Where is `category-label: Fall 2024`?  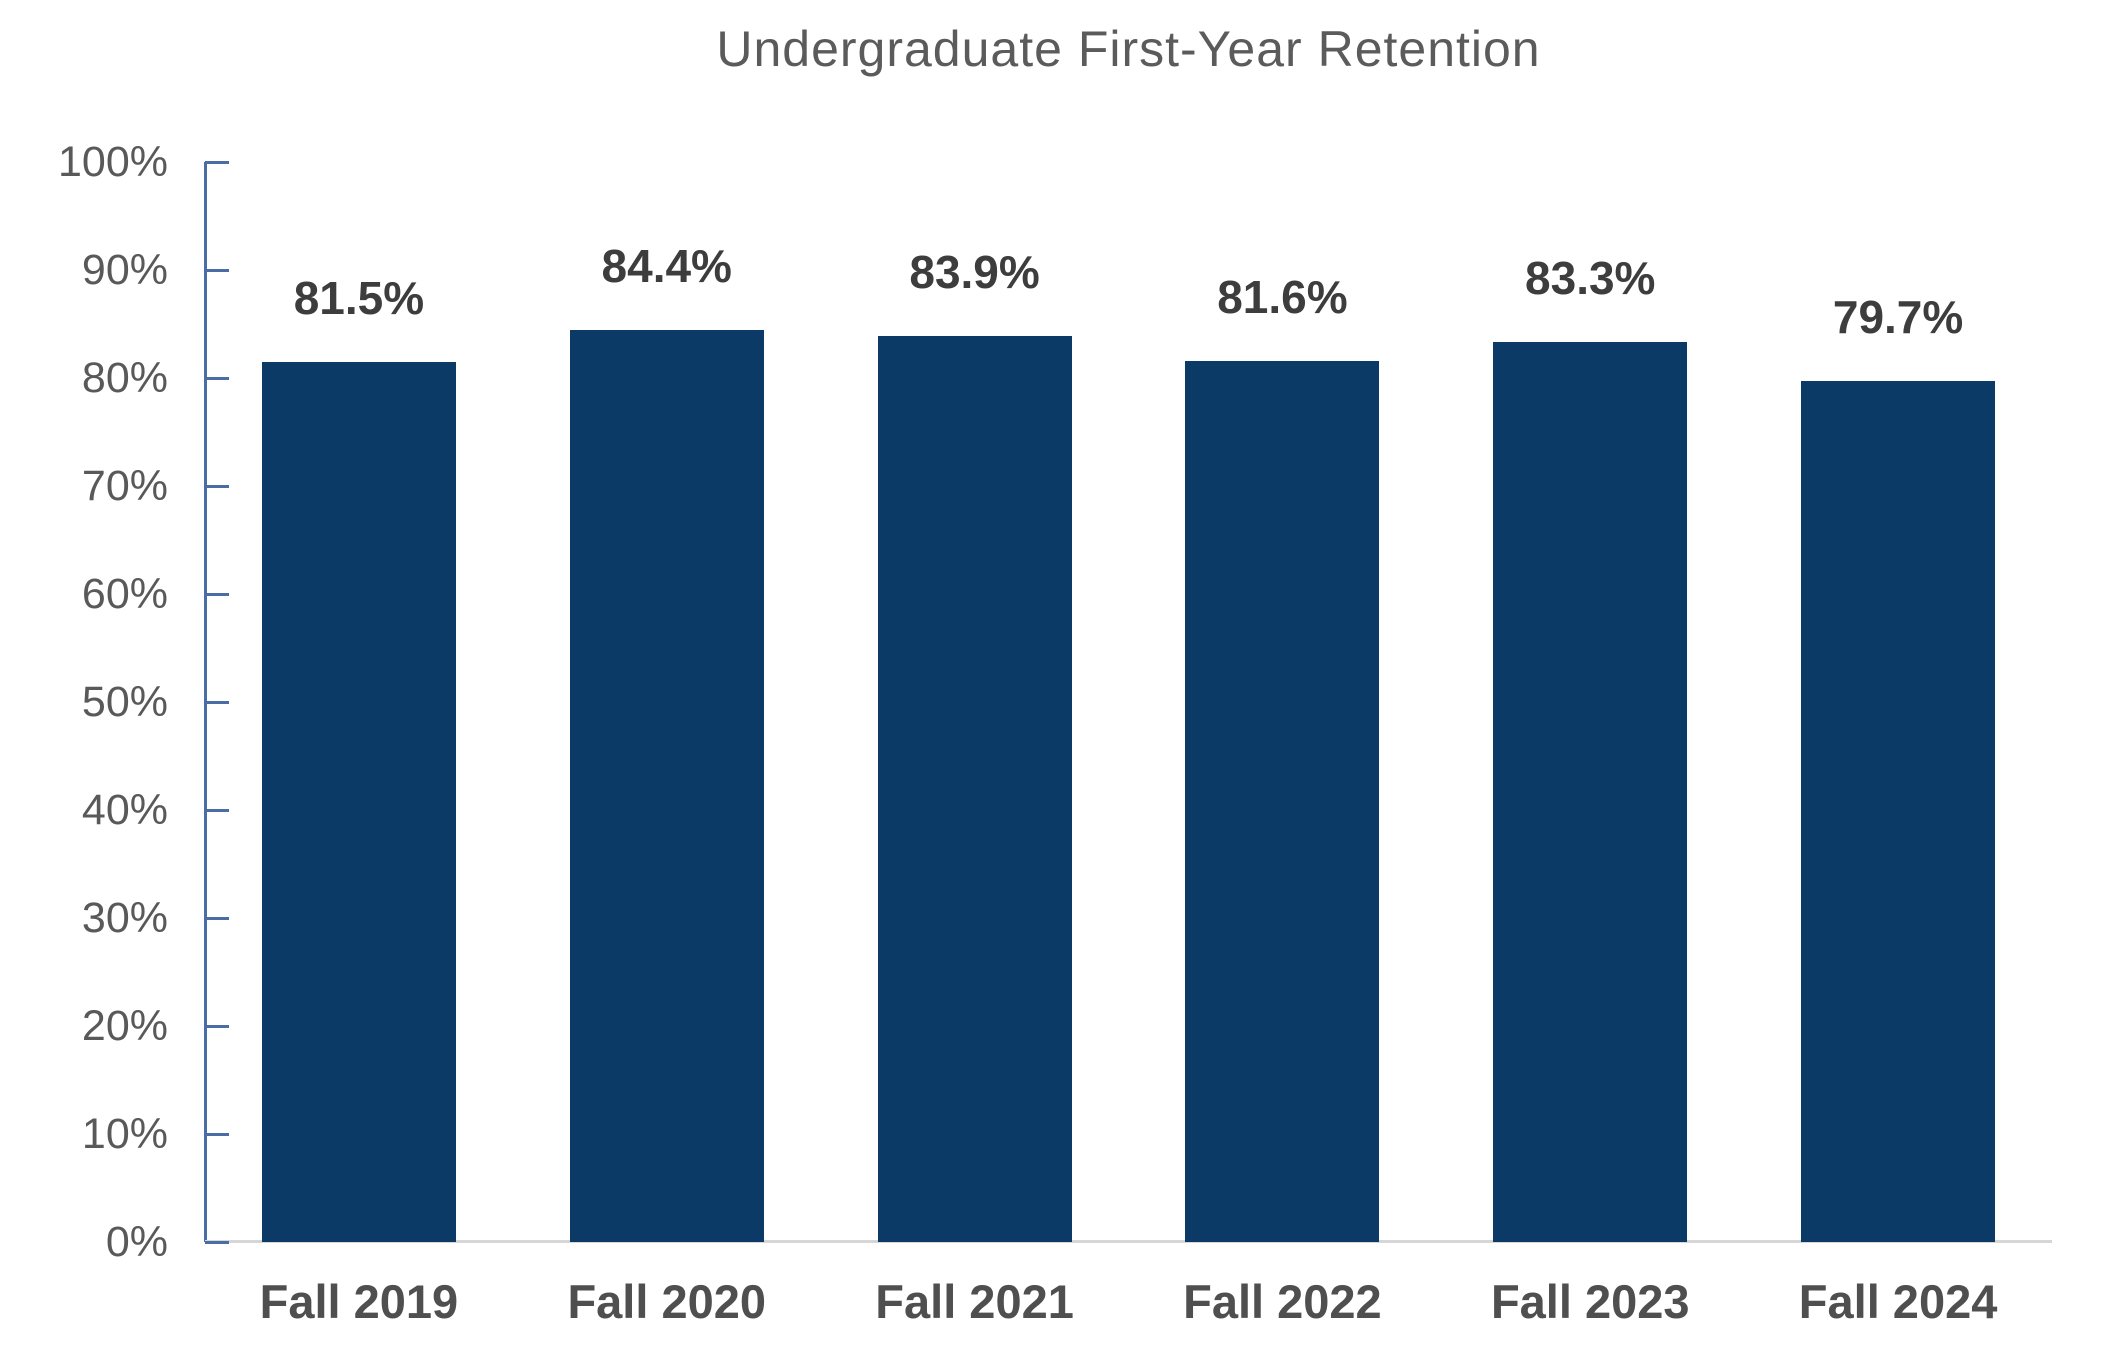 category-label: Fall 2024 is located at coordinates (1898, 1301).